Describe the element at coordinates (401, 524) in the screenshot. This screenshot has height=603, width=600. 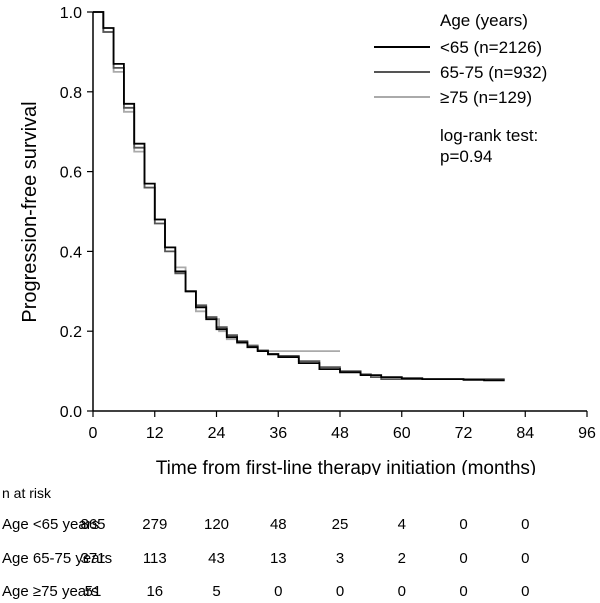
I see `risk-cell: 4` at that location.